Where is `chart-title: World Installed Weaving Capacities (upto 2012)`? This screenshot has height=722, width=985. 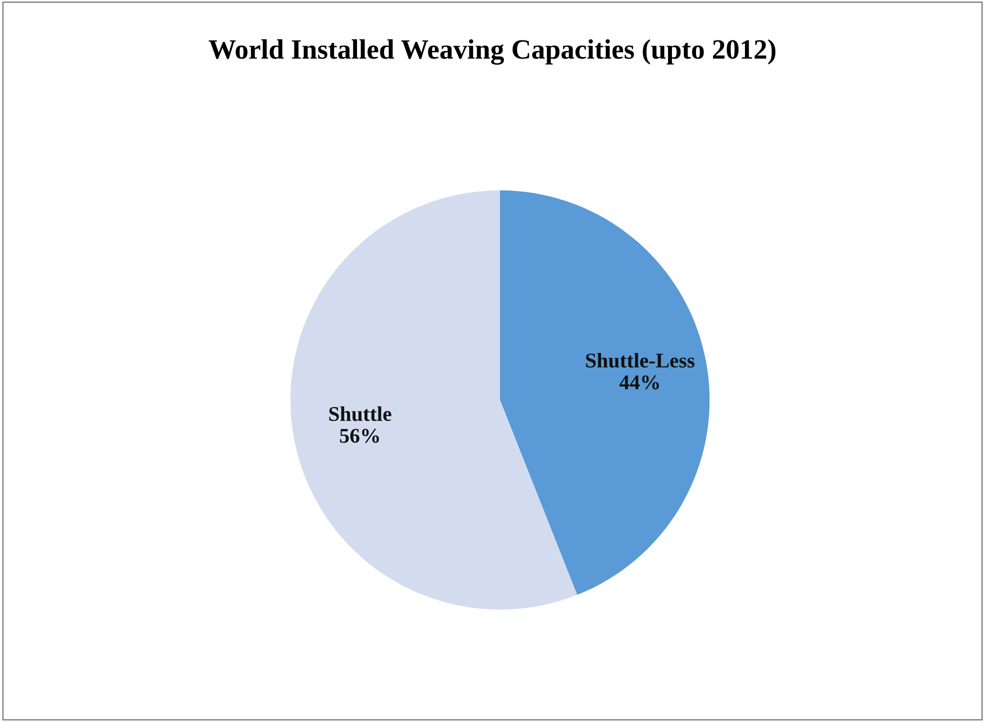
chart-title: World Installed Weaving Capacities (upto 2012) is located at coordinates (492, 52).